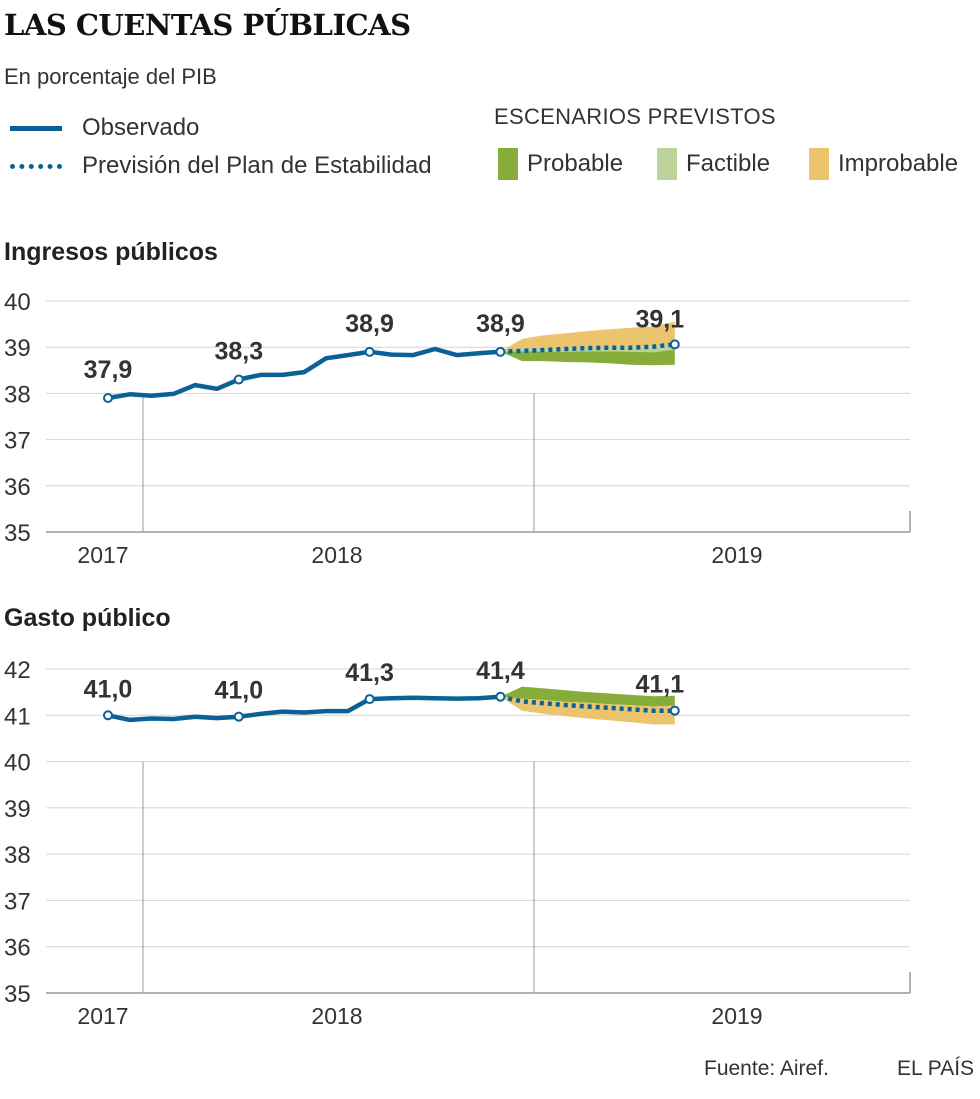 The height and width of the screenshot is (1099, 980). I want to click on income-y-tick-label: 38, so click(17, 394).